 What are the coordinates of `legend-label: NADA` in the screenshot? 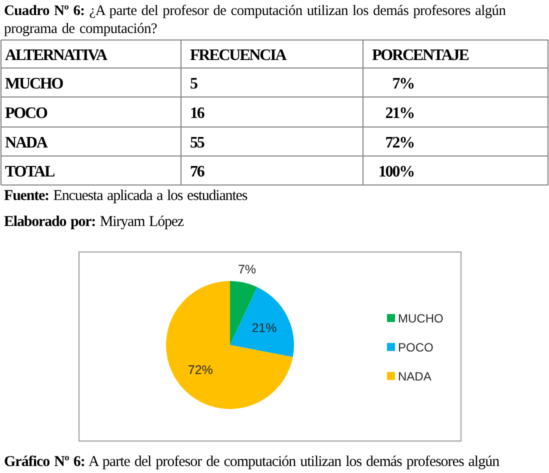 It's located at (415, 377).